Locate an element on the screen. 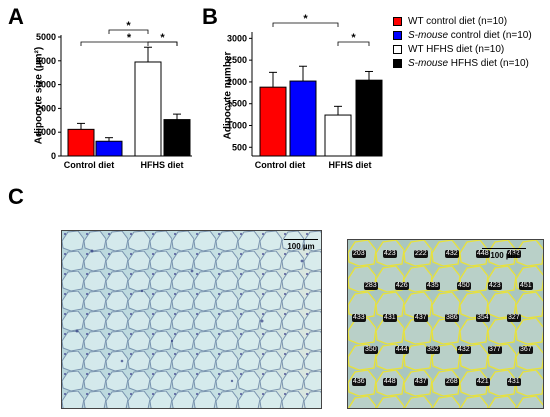 Image resolution: width=550 pixels, height=417 pixels. y-tick-label: 5000 is located at coordinates (46, 37).